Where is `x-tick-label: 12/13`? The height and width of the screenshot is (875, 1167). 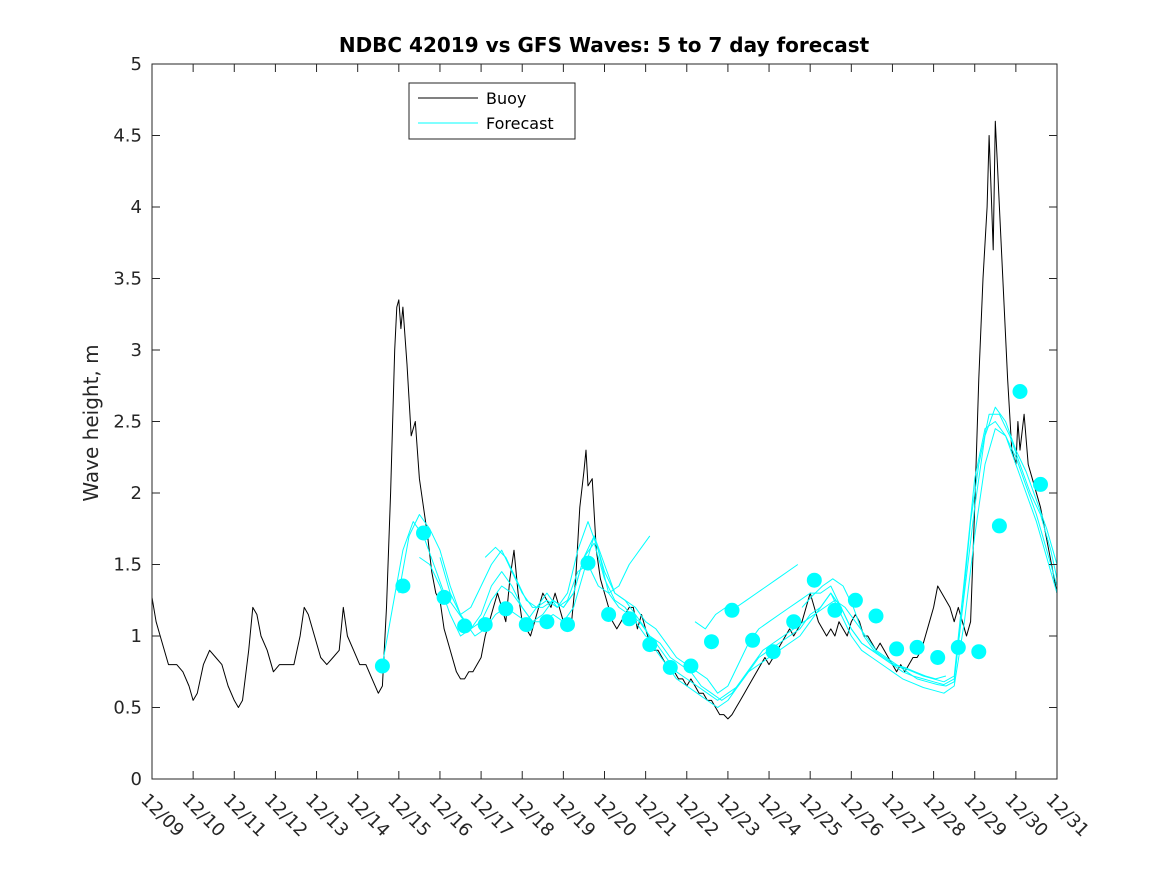 x-tick-label: 12/13 is located at coordinates (327, 816).